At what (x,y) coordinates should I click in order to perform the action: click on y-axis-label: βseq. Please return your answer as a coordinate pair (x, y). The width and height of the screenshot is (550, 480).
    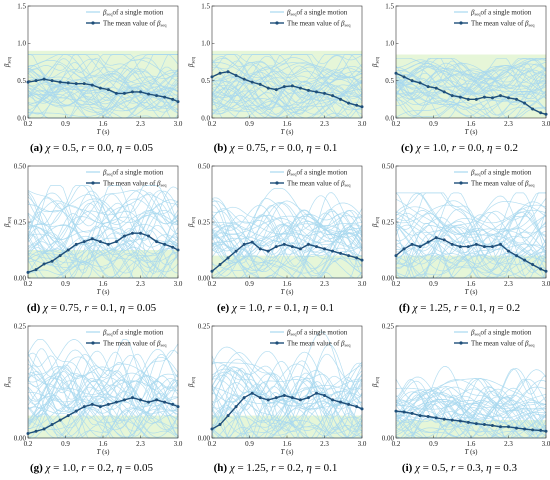
    Looking at the image, I should click on (376, 382).